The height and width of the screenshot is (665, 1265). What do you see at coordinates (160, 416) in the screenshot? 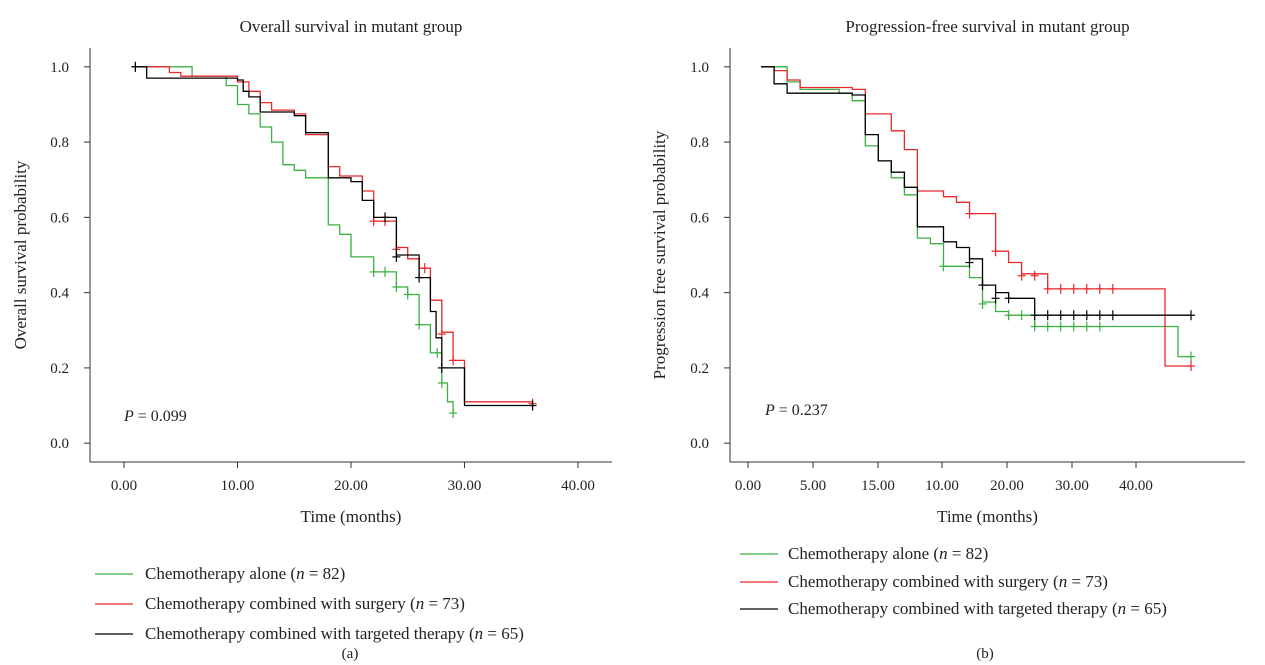
I see `p-value-text: = 0.099` at bounding box center [160, 416].